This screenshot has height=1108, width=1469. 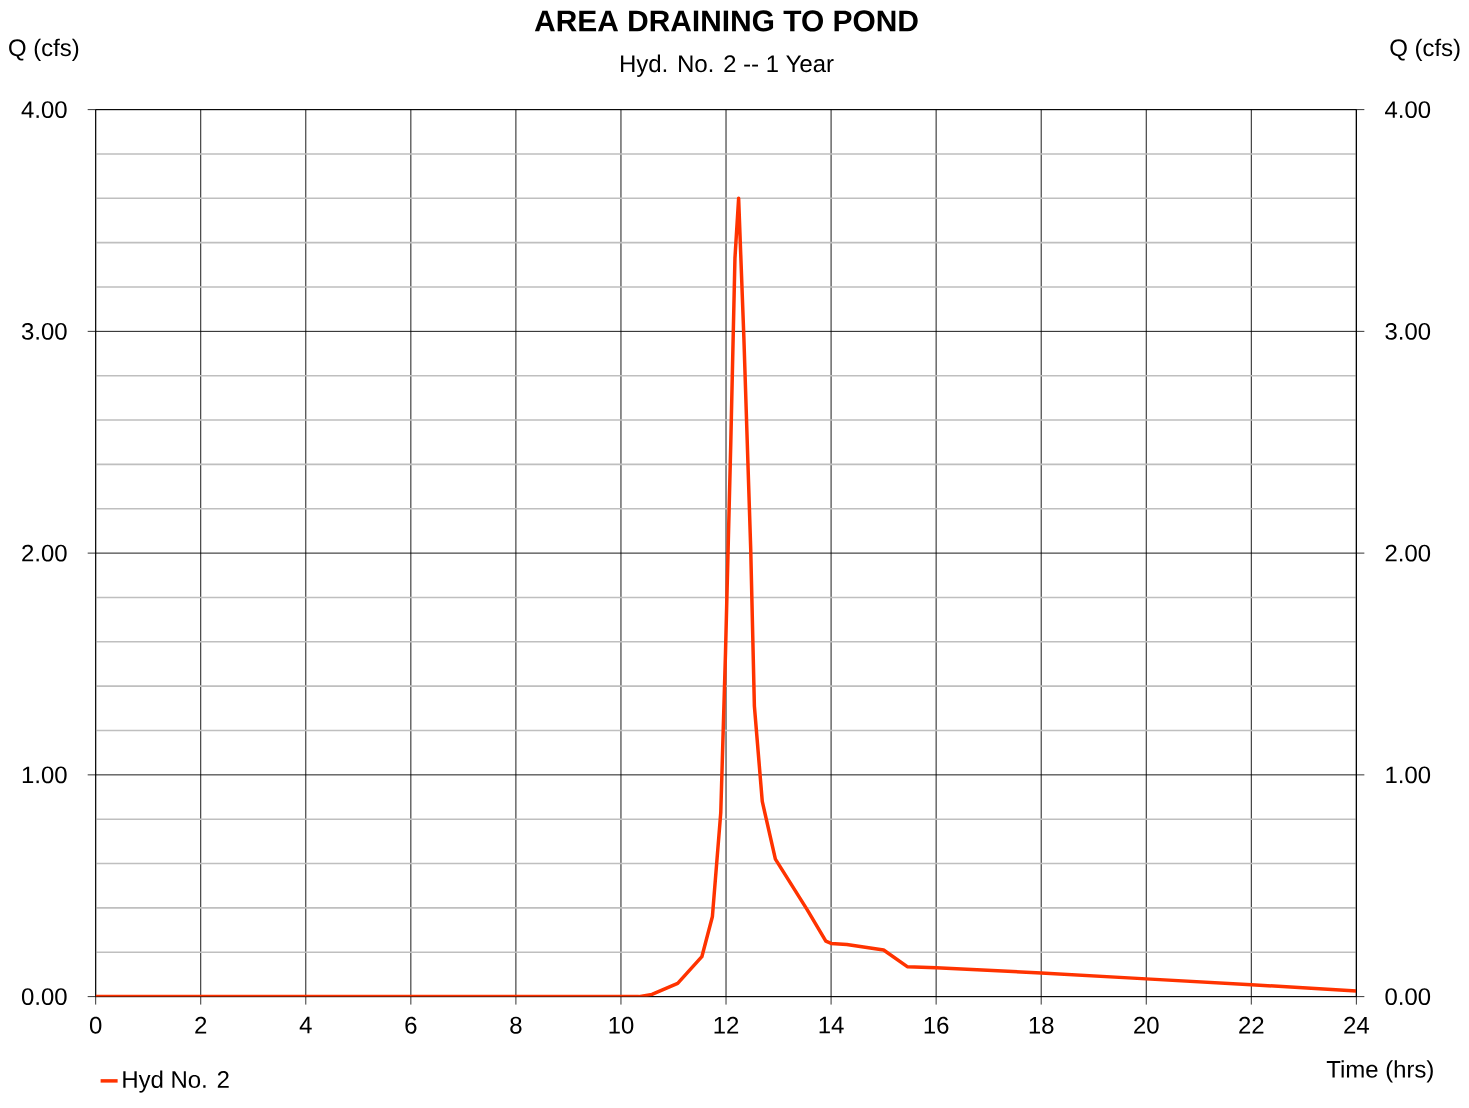 What do you see at coordinates (305, 1025) in the screenshot?
I see `x-tick-label: 4` at bounding box center [305, 1025].